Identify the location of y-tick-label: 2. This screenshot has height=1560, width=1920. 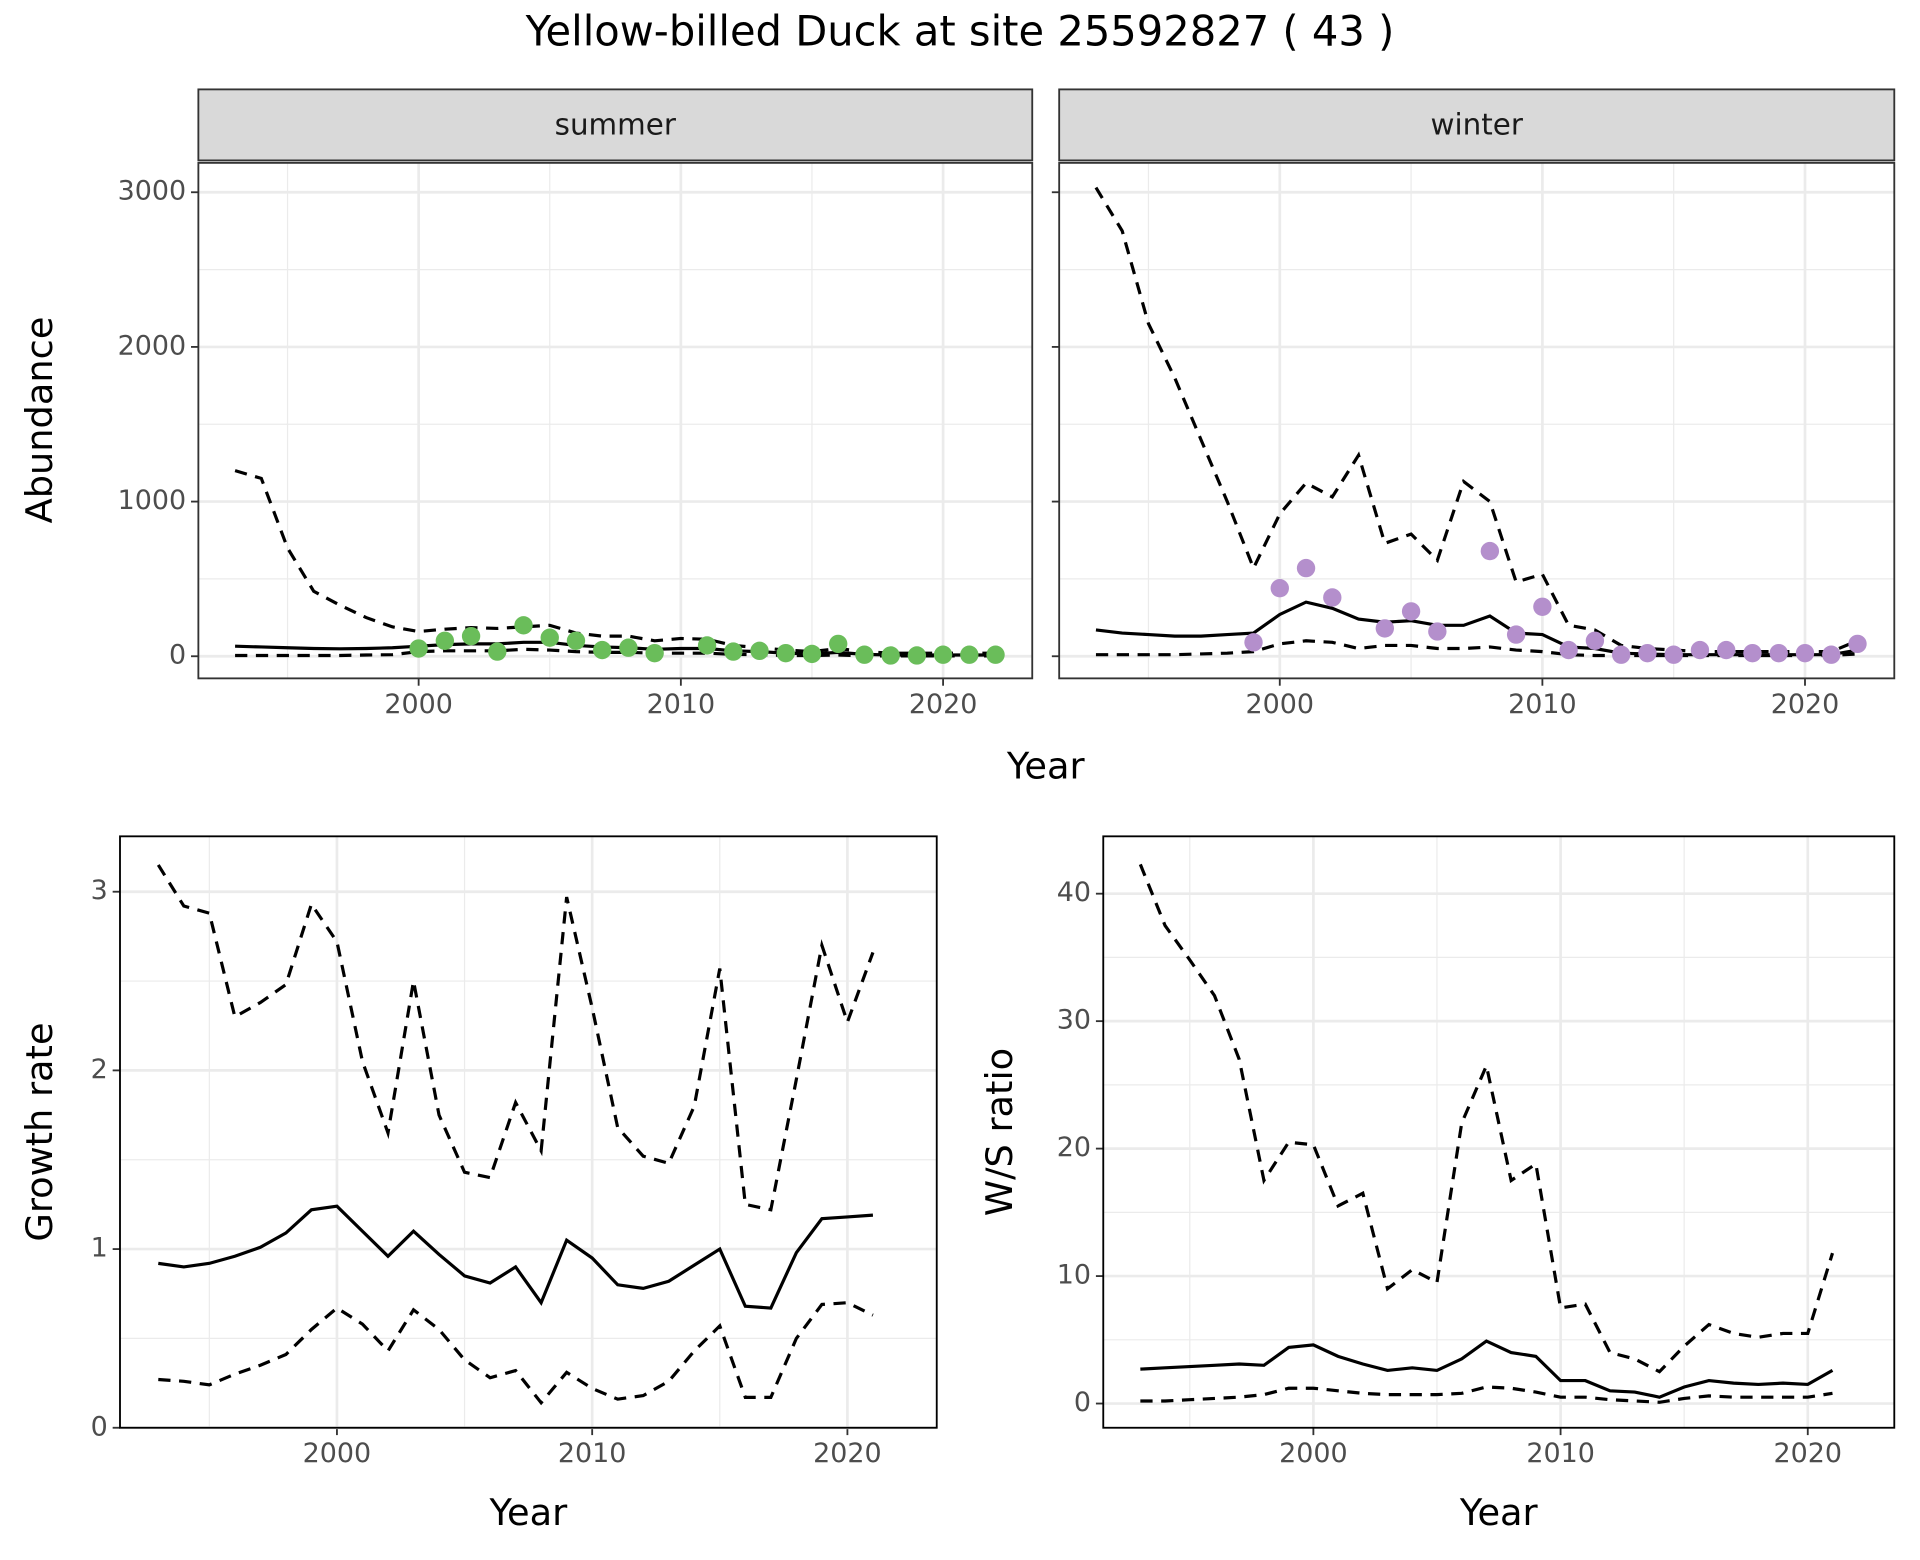
(99, 1069).